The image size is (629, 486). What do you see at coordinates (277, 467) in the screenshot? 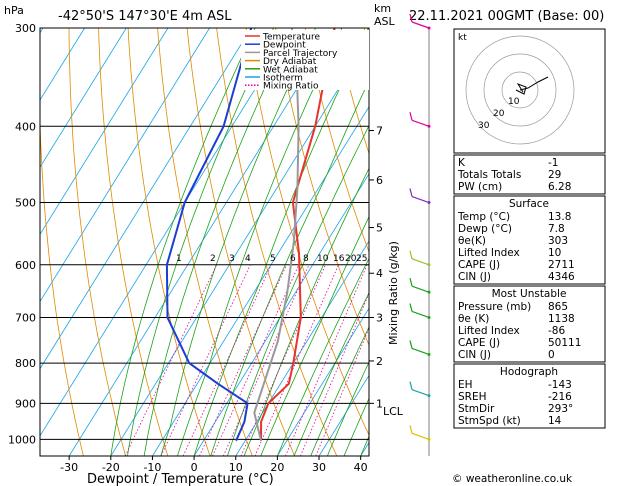
I see `x-tick-label: 20` at bounding box center [277, 467].